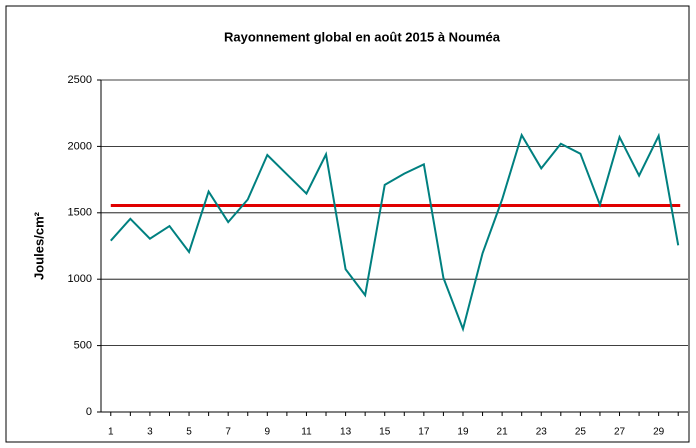 The height and width of the screenshot is (448, 696). I want to click on y-tick-label: 2500, so click(80, 80).